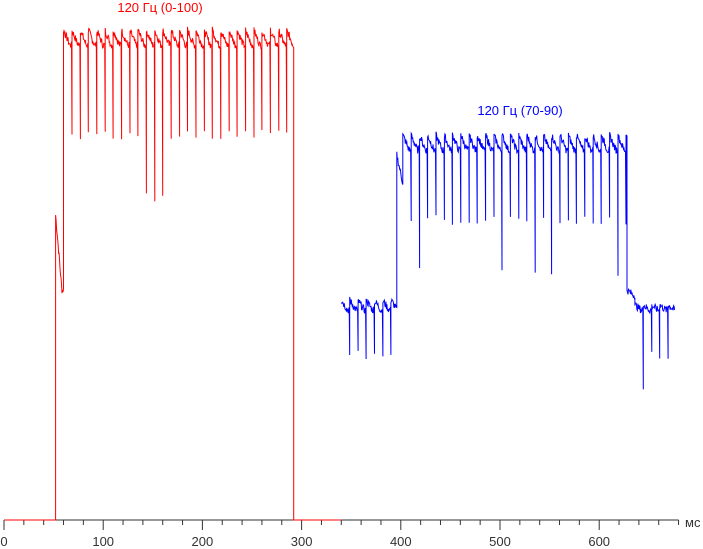  What do you see at coordinates (500, 541) in the screenshot?
I see `x-tick-label: 500` at bounding box center [500, 541].